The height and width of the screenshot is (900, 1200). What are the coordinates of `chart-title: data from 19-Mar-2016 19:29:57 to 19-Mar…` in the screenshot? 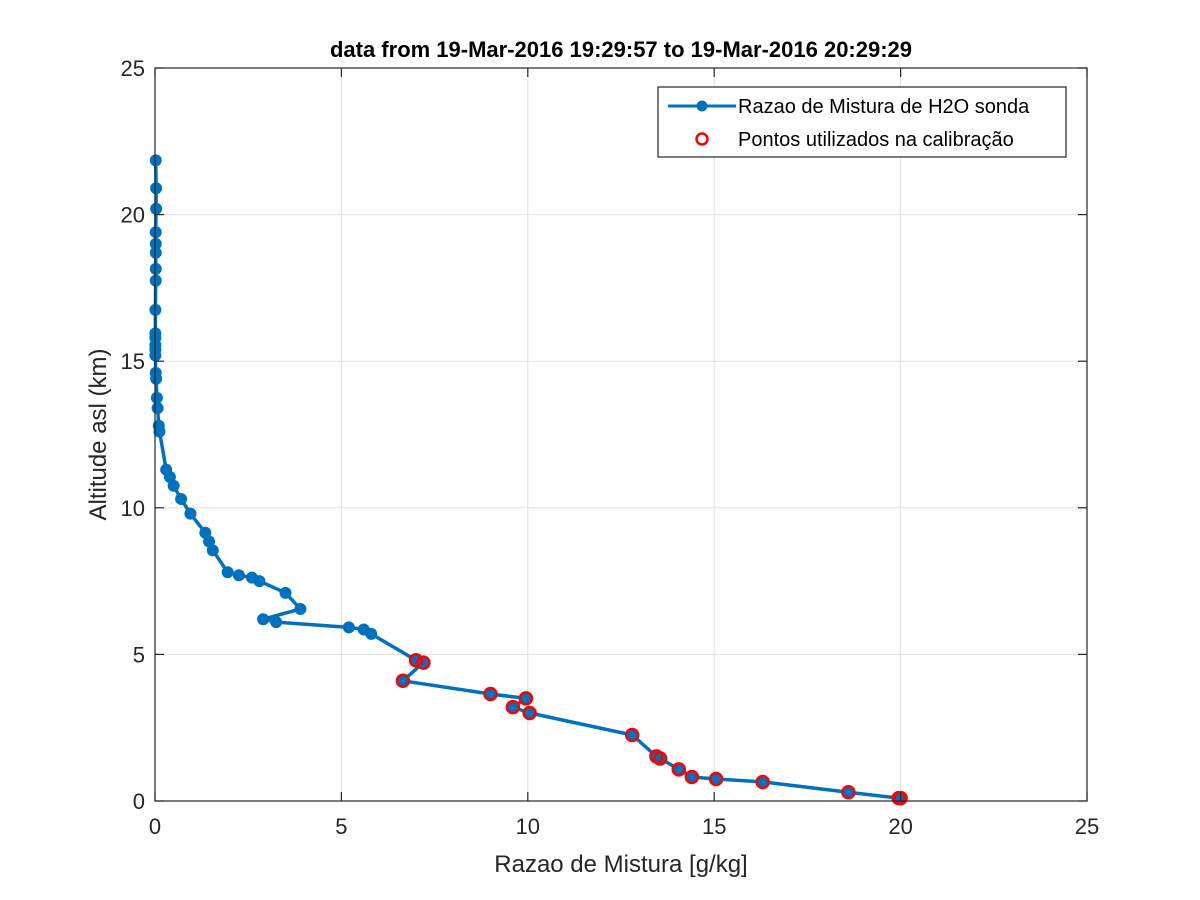 It's located at (621, 49).